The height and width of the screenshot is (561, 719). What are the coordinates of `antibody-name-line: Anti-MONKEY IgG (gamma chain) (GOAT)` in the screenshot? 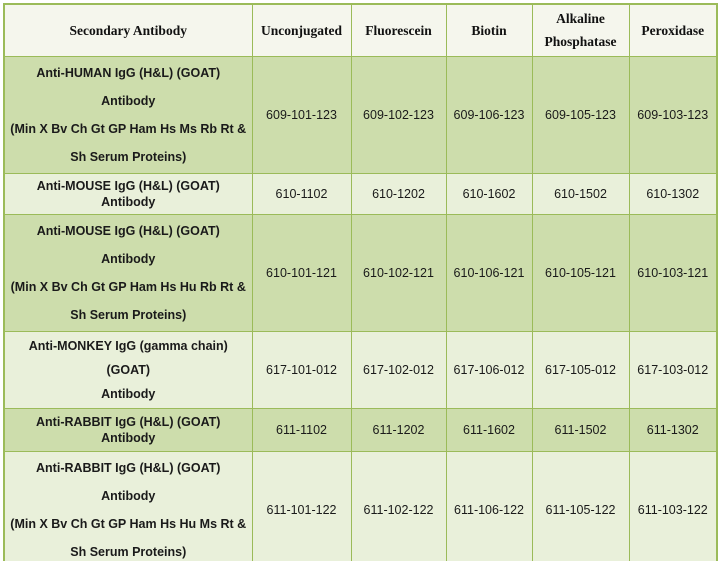 It's located at (128, 357).